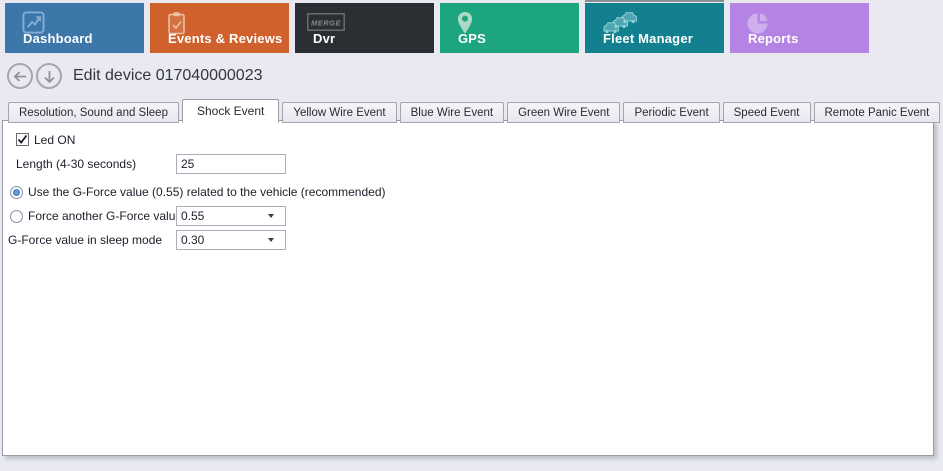 This screenshot has height=471, width=943. What do you see at coordinates (16, 216) in the screenshot?
I see `gforce-custom-radio` at bounding box center [16, 216].